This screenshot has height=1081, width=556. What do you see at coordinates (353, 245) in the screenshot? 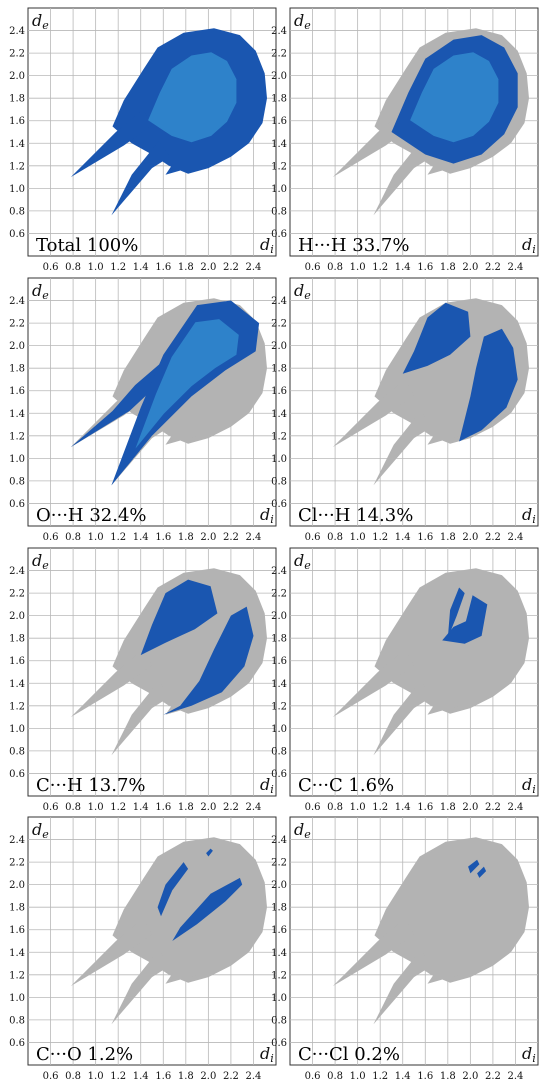
I see `panel-contact-label: H···H 33.7%` at bounding box center [353, 245].